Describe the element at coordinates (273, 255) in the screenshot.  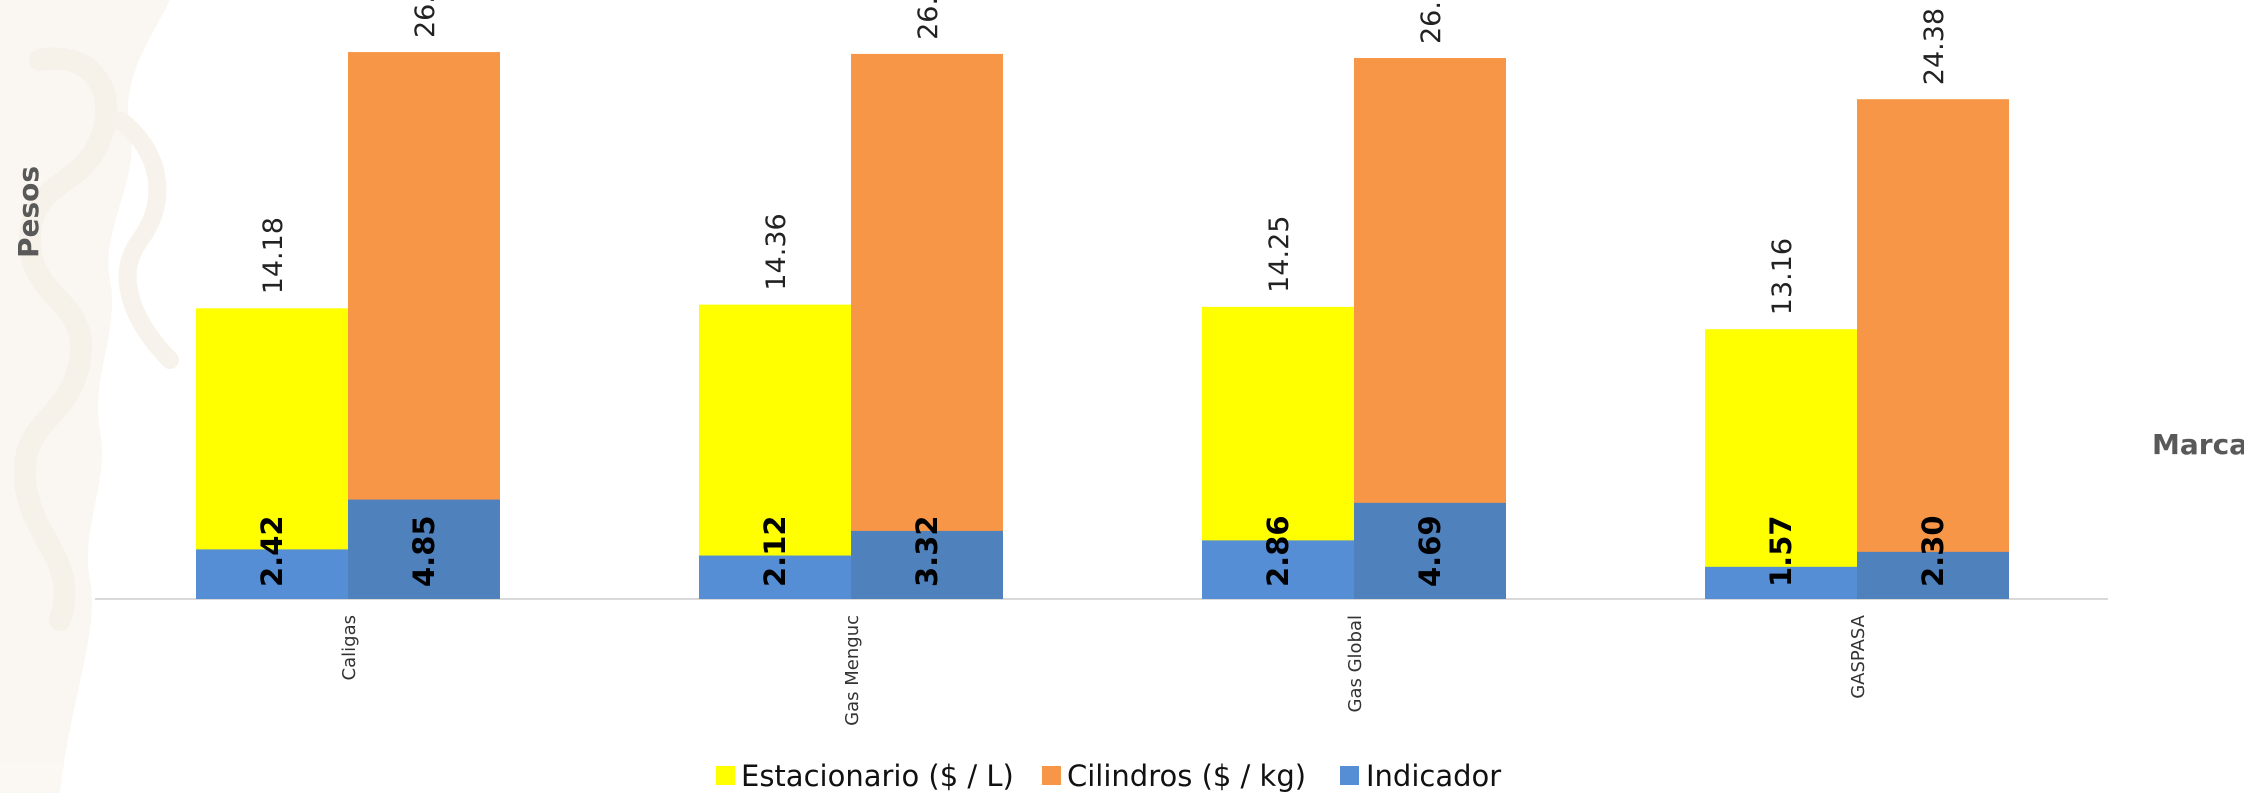
I see `data-label-estacionario: 14.18` at that location.